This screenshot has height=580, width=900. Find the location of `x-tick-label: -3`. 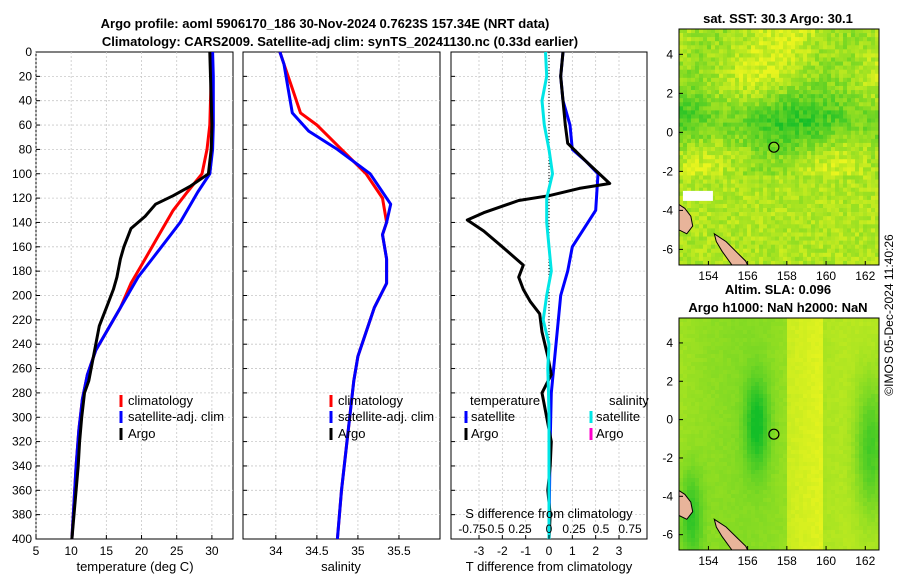

x-tick-label: -3 is located at coordinates (479, 551).